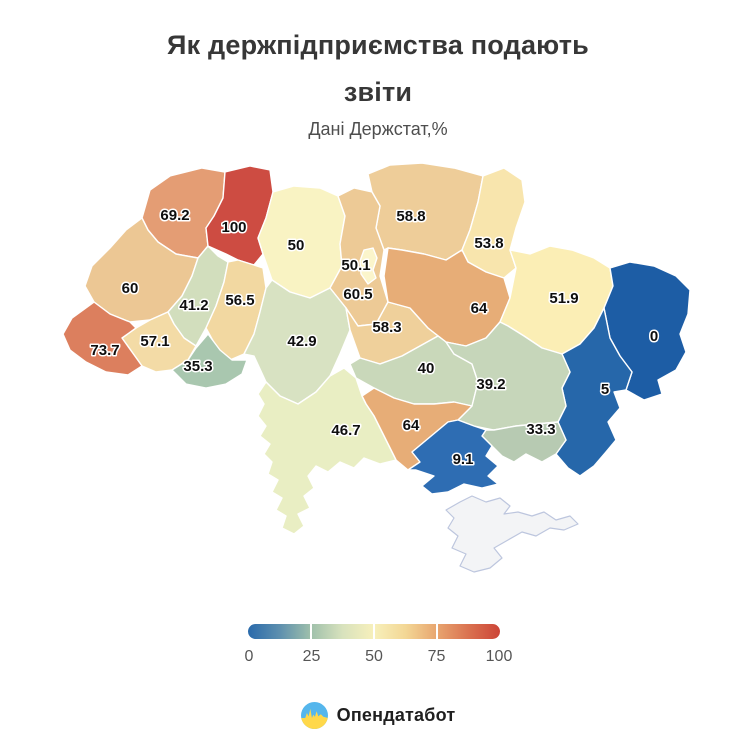 Image resolution: width=756 pixels, height=756 pixels. What do you see at coordinates (327, 451) in the screenshot?
I see `region-odesa` at bounding box center [327, 451].